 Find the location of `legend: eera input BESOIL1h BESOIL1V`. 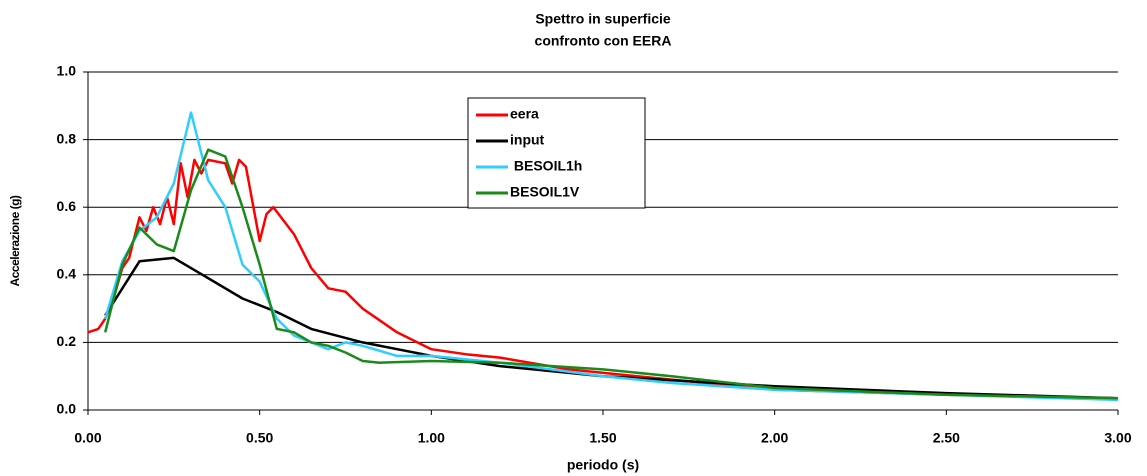

legend: eera input BESOIL1h BESOIL1V is located at coordinates (556, 153).